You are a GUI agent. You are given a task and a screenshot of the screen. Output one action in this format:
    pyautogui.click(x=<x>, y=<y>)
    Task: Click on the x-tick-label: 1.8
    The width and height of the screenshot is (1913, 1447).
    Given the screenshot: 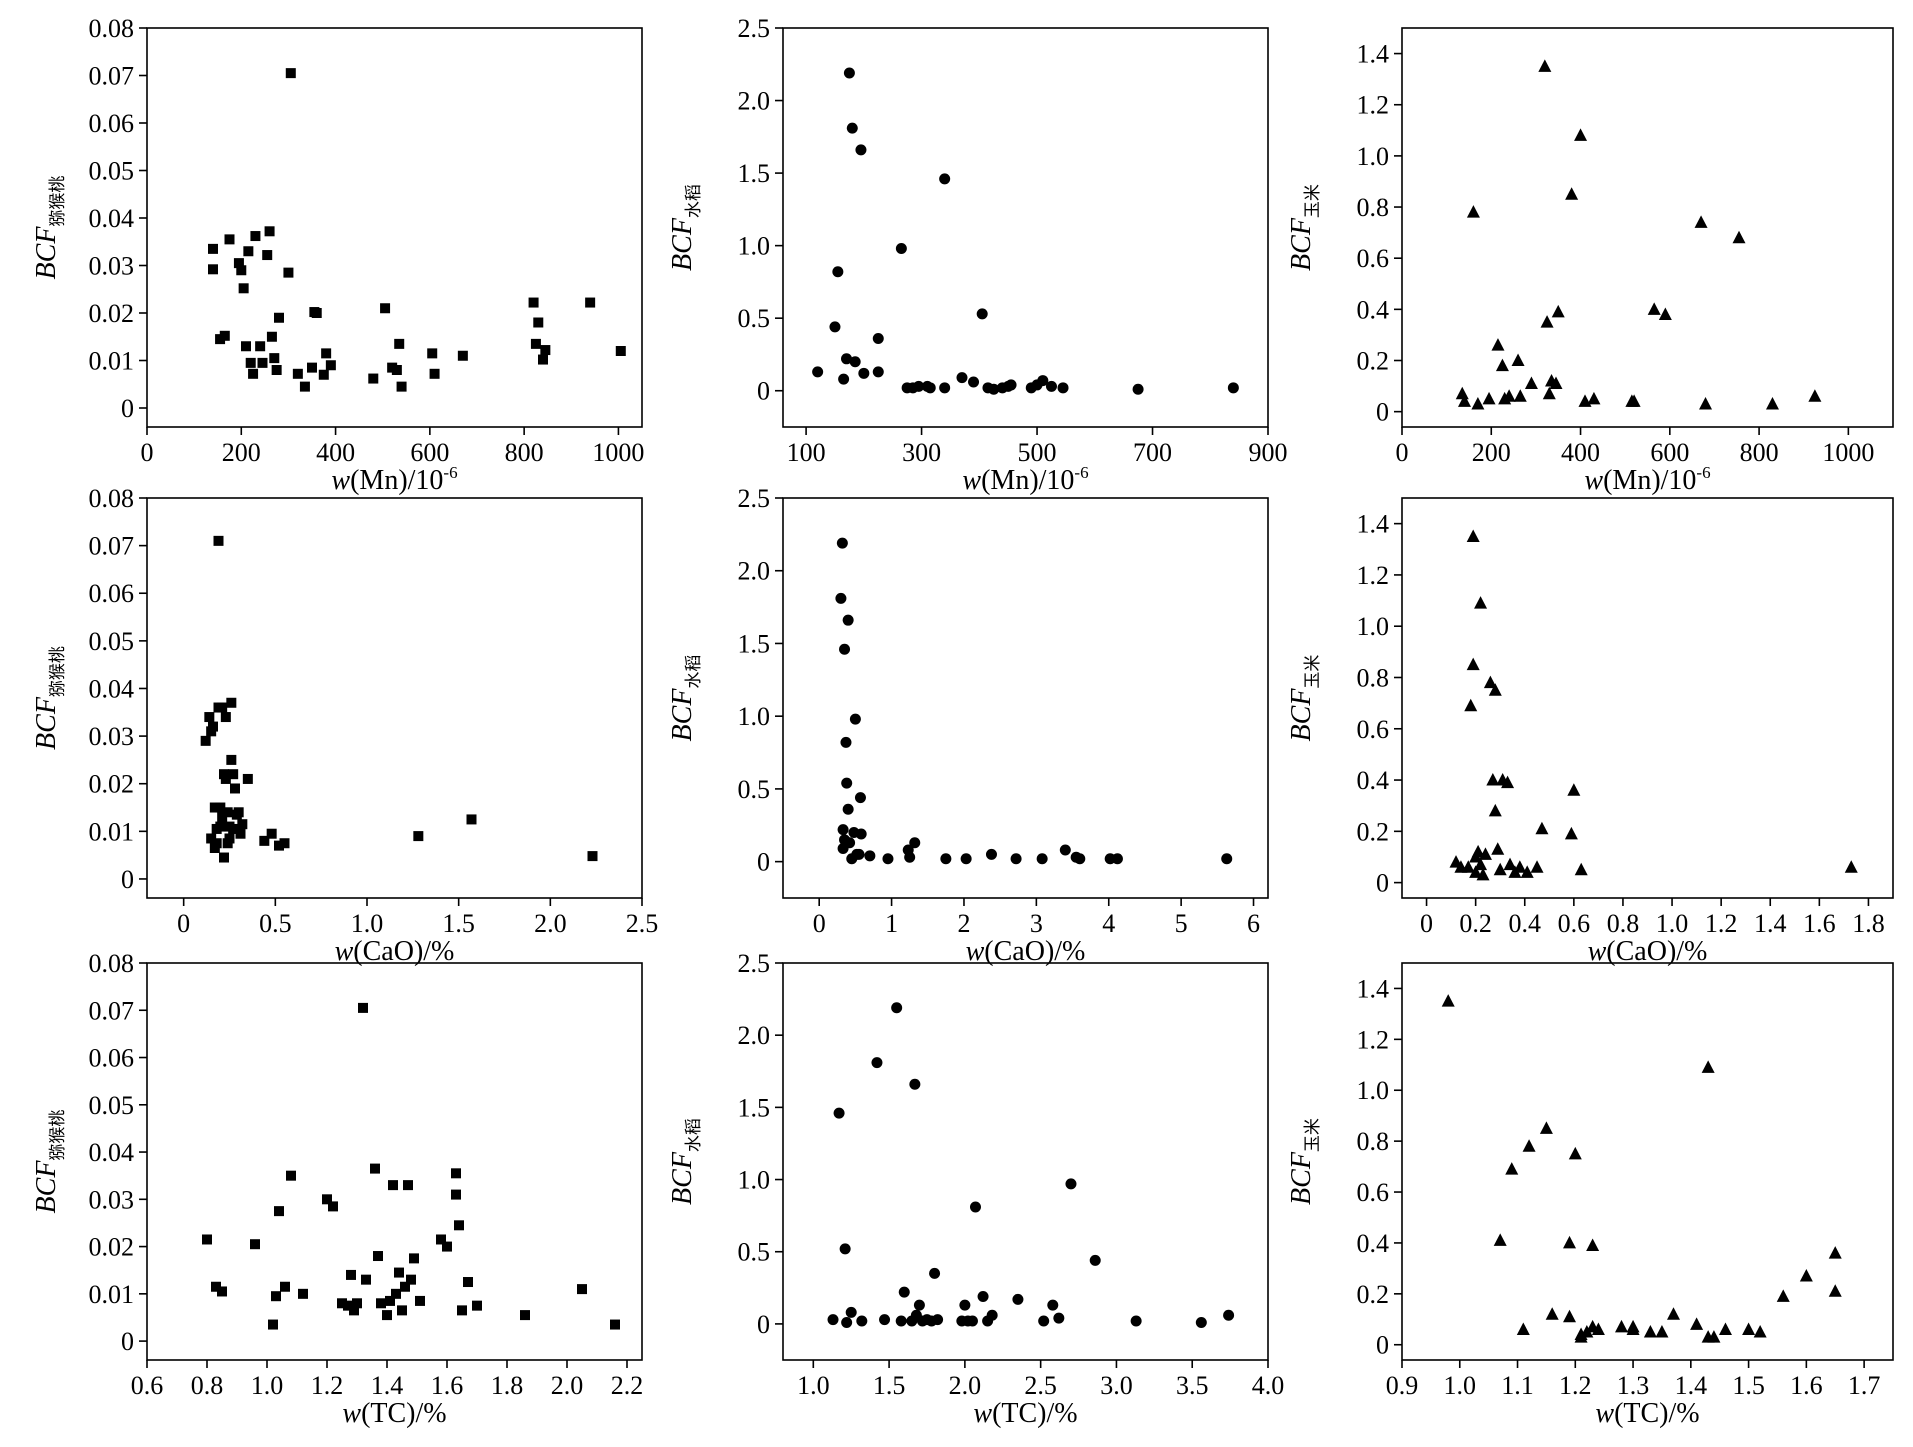 What is the action you would take?
    pyautogui.click(x=1868, y=923)
    